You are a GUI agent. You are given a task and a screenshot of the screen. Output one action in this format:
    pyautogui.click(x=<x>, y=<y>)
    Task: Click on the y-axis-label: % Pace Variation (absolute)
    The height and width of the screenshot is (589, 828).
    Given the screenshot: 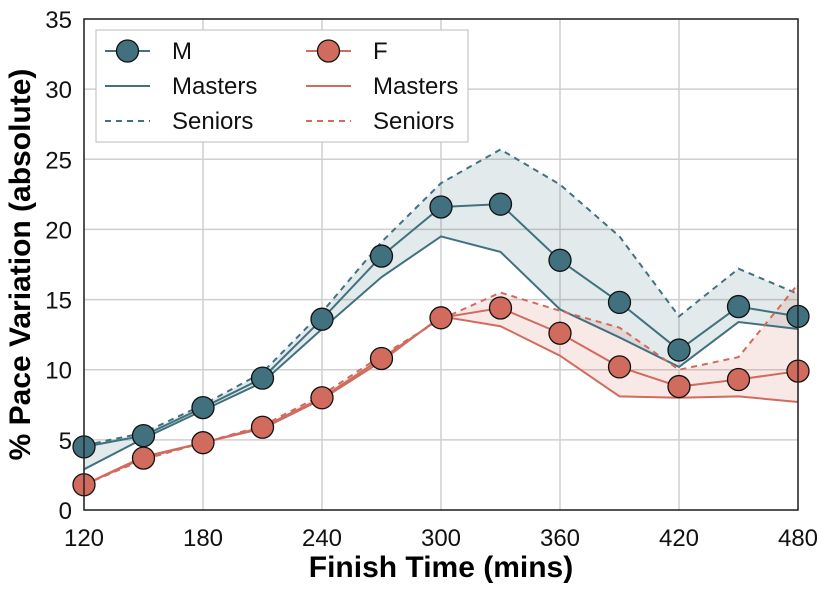 What is the action you would take?
    pyautogui.click(x=20, y=265)
    